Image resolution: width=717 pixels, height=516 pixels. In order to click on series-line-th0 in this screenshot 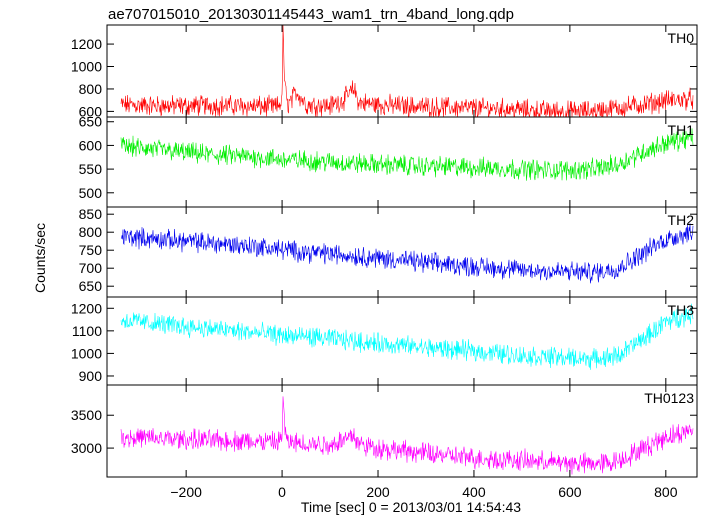, I will do `click(407, 71)`.